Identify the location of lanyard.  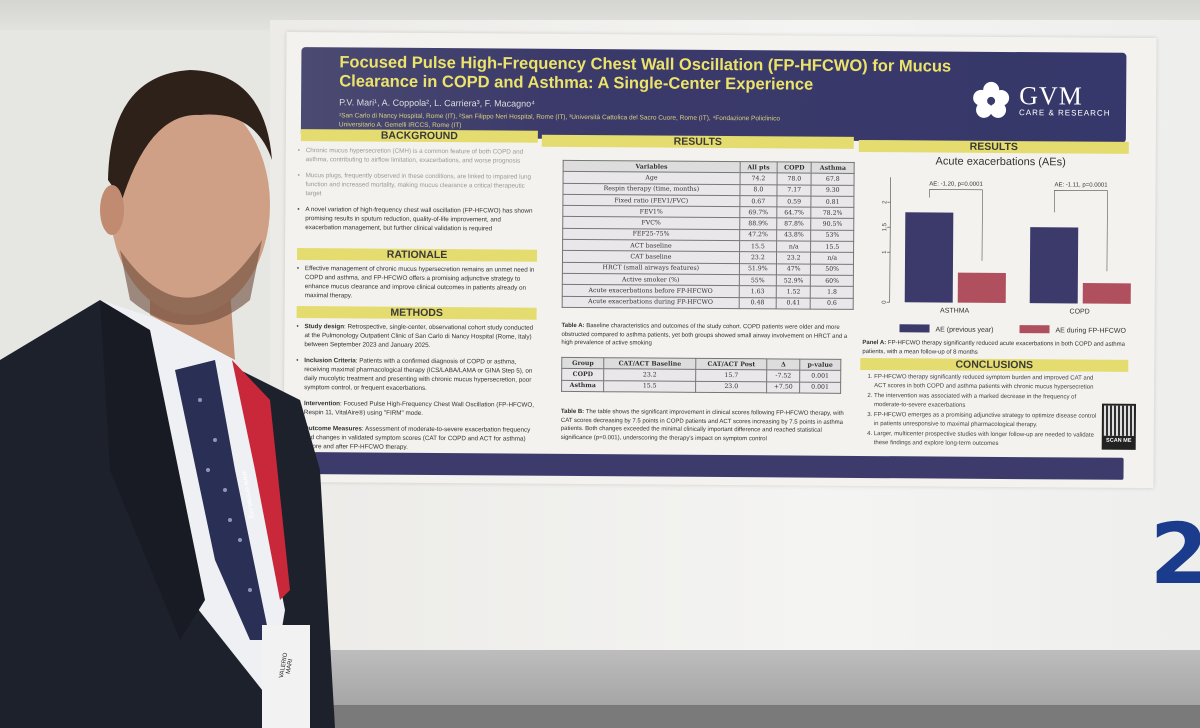
(261, 480).